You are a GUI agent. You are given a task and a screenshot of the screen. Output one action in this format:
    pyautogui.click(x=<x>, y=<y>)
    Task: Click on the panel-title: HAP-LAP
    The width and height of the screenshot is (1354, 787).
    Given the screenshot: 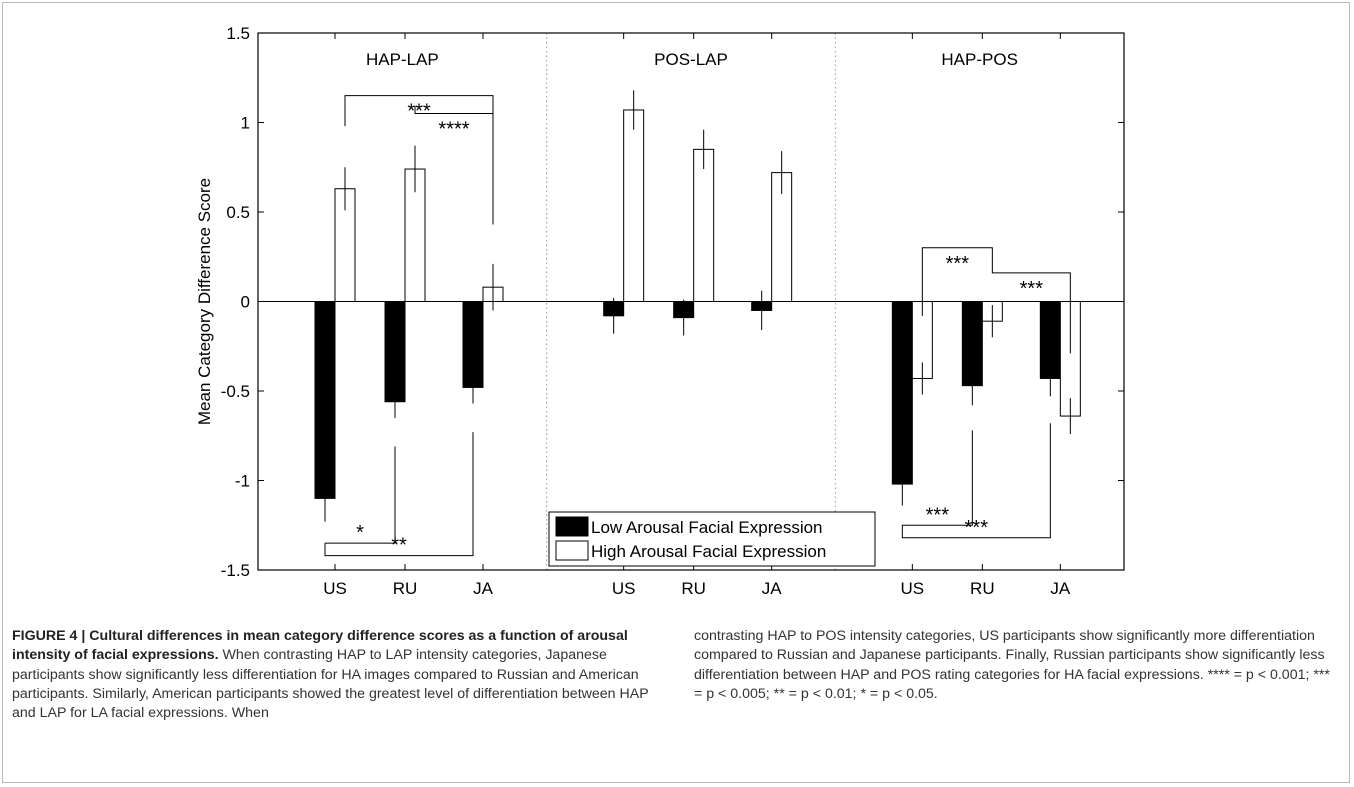 What is the action you would take?
    pyautogui.click(x=402, y=59)
    